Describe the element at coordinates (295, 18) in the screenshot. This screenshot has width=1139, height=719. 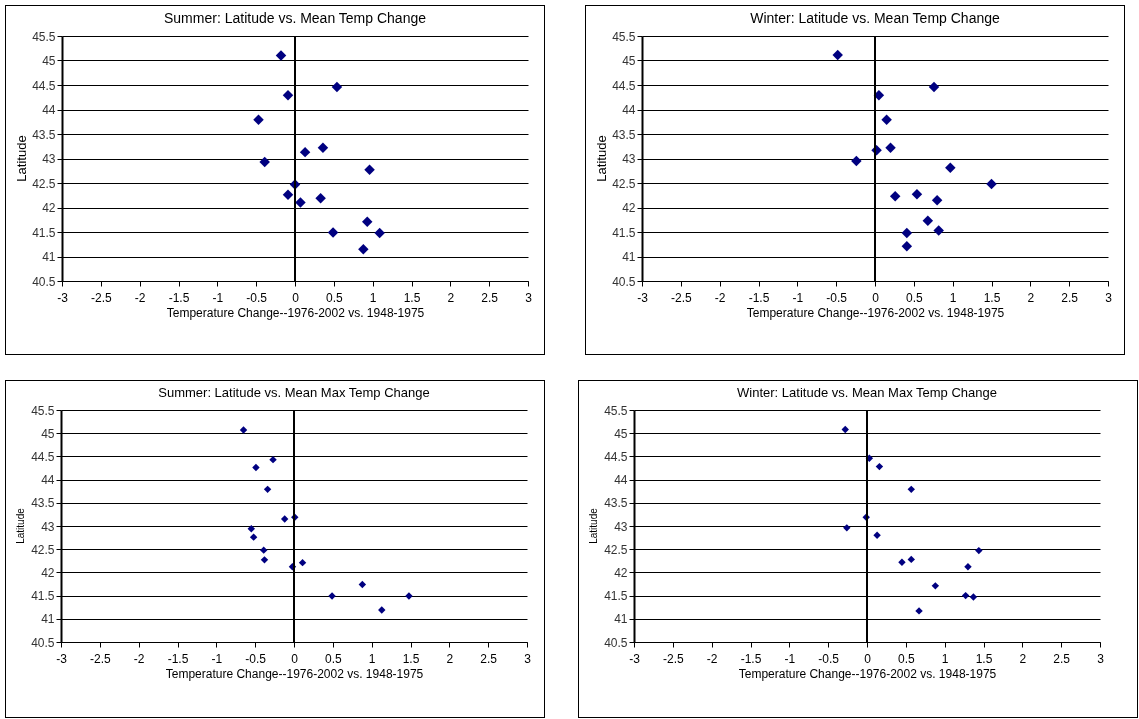
I see `chart-title: Summer: Latitude vs. Mean Temp Change` at that location.